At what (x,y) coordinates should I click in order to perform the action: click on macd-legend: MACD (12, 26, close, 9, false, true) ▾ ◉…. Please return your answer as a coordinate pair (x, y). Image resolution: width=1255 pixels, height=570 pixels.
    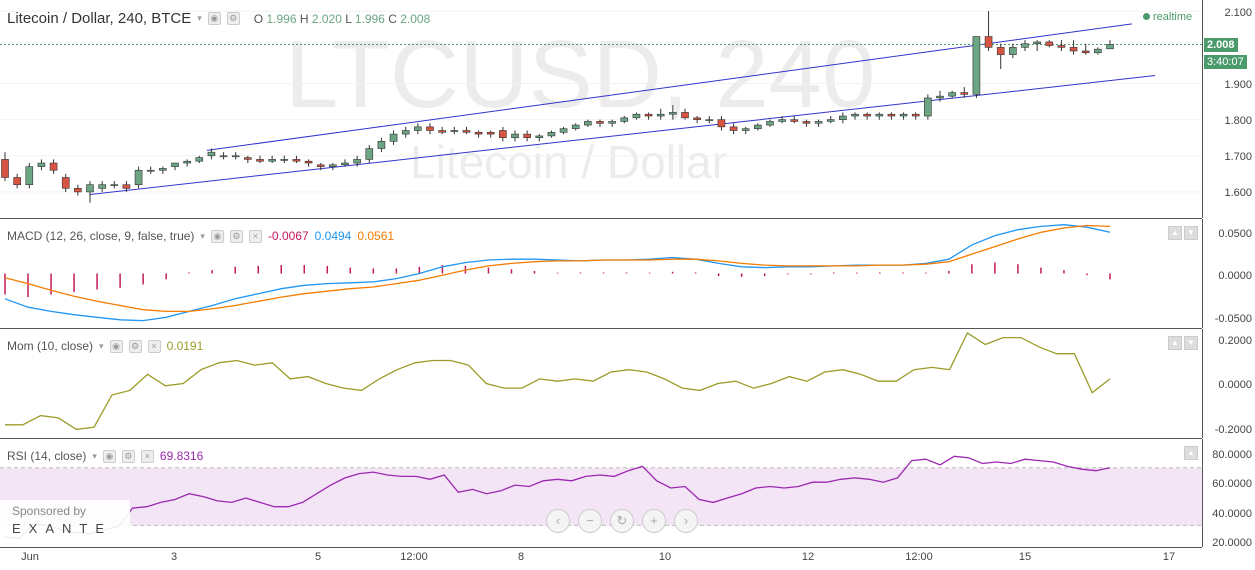
    Looking at the image, I should click on (200, 236).